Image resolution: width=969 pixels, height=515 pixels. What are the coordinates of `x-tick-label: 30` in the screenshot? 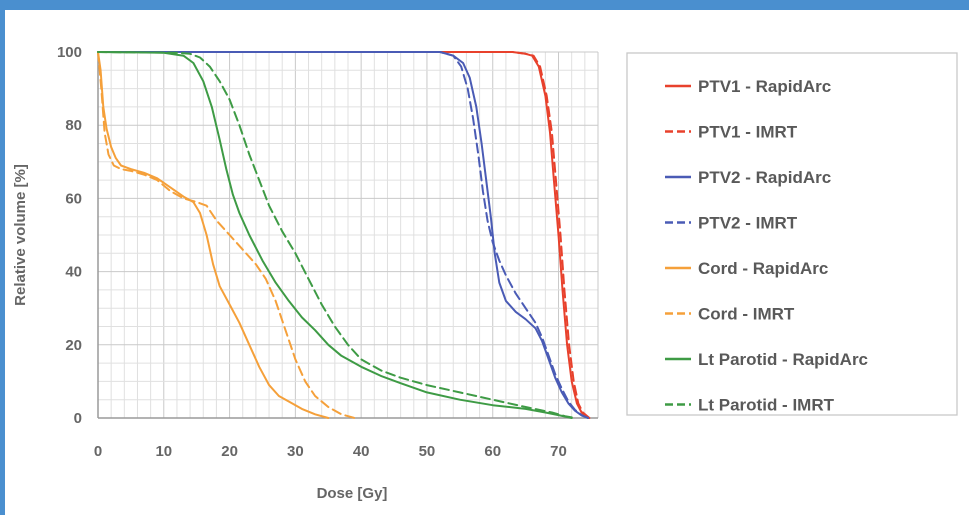 It's located at (295, 451).